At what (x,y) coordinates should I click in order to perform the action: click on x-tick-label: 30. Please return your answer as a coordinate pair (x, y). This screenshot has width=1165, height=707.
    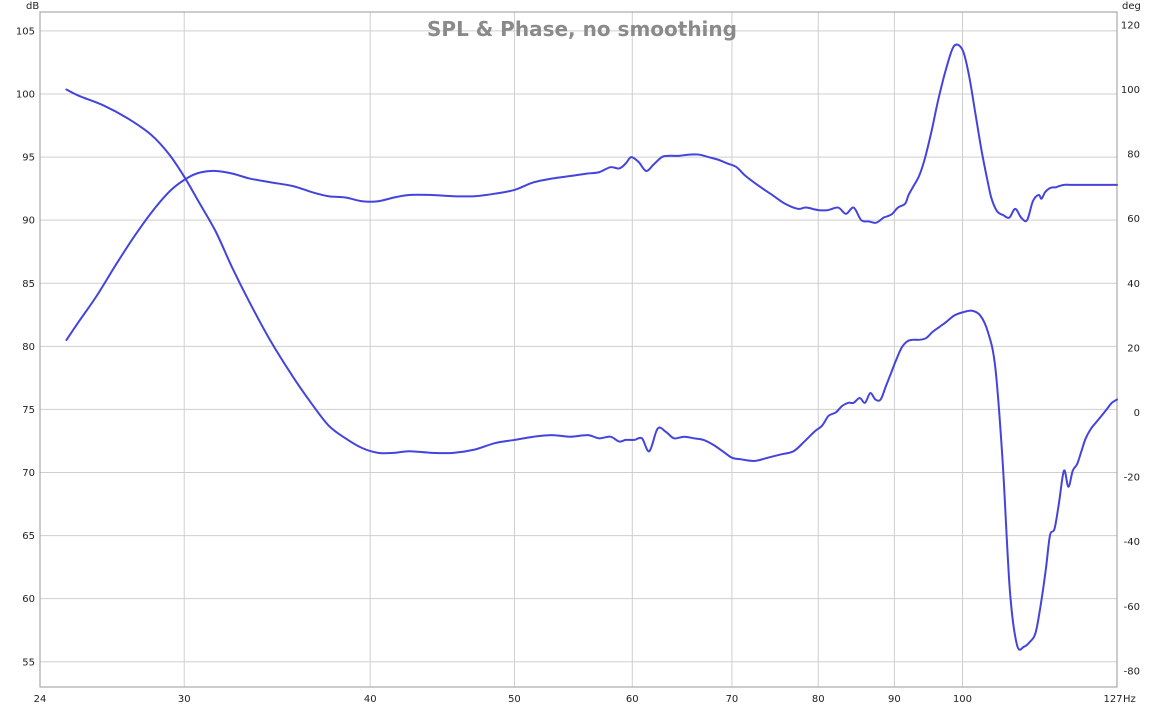
    Looking at the image, I should click on (184, 699).